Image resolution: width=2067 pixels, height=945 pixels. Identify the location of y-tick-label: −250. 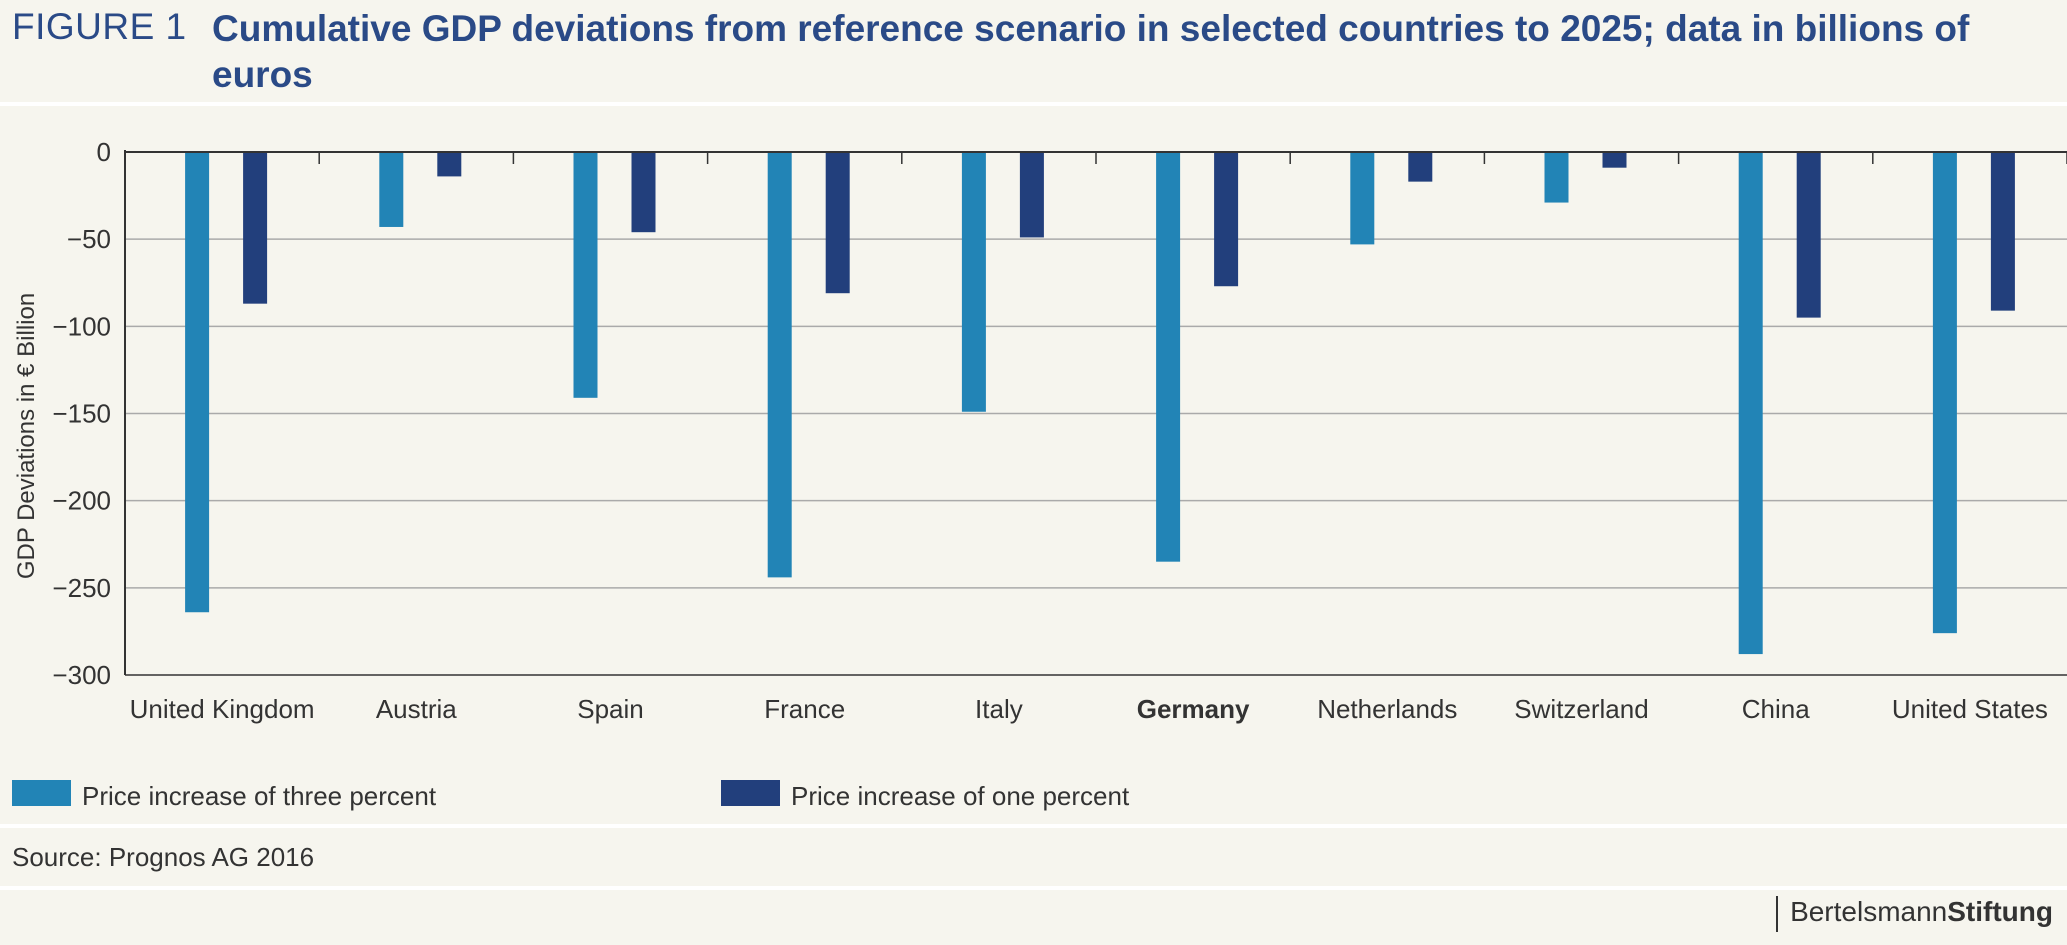
(81, 588).